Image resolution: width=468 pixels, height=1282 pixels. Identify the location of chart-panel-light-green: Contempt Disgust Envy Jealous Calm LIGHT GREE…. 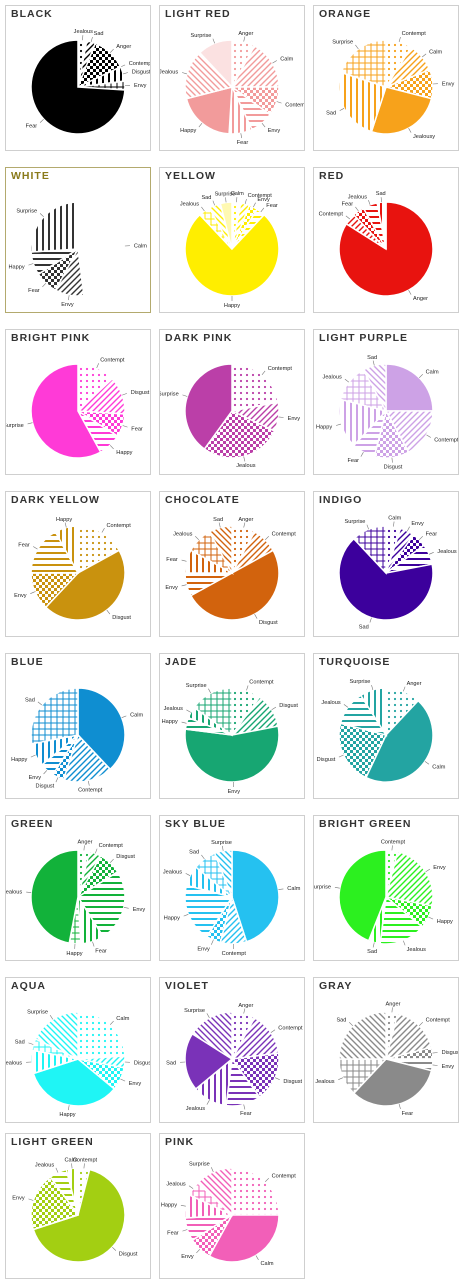
(78, 1206).